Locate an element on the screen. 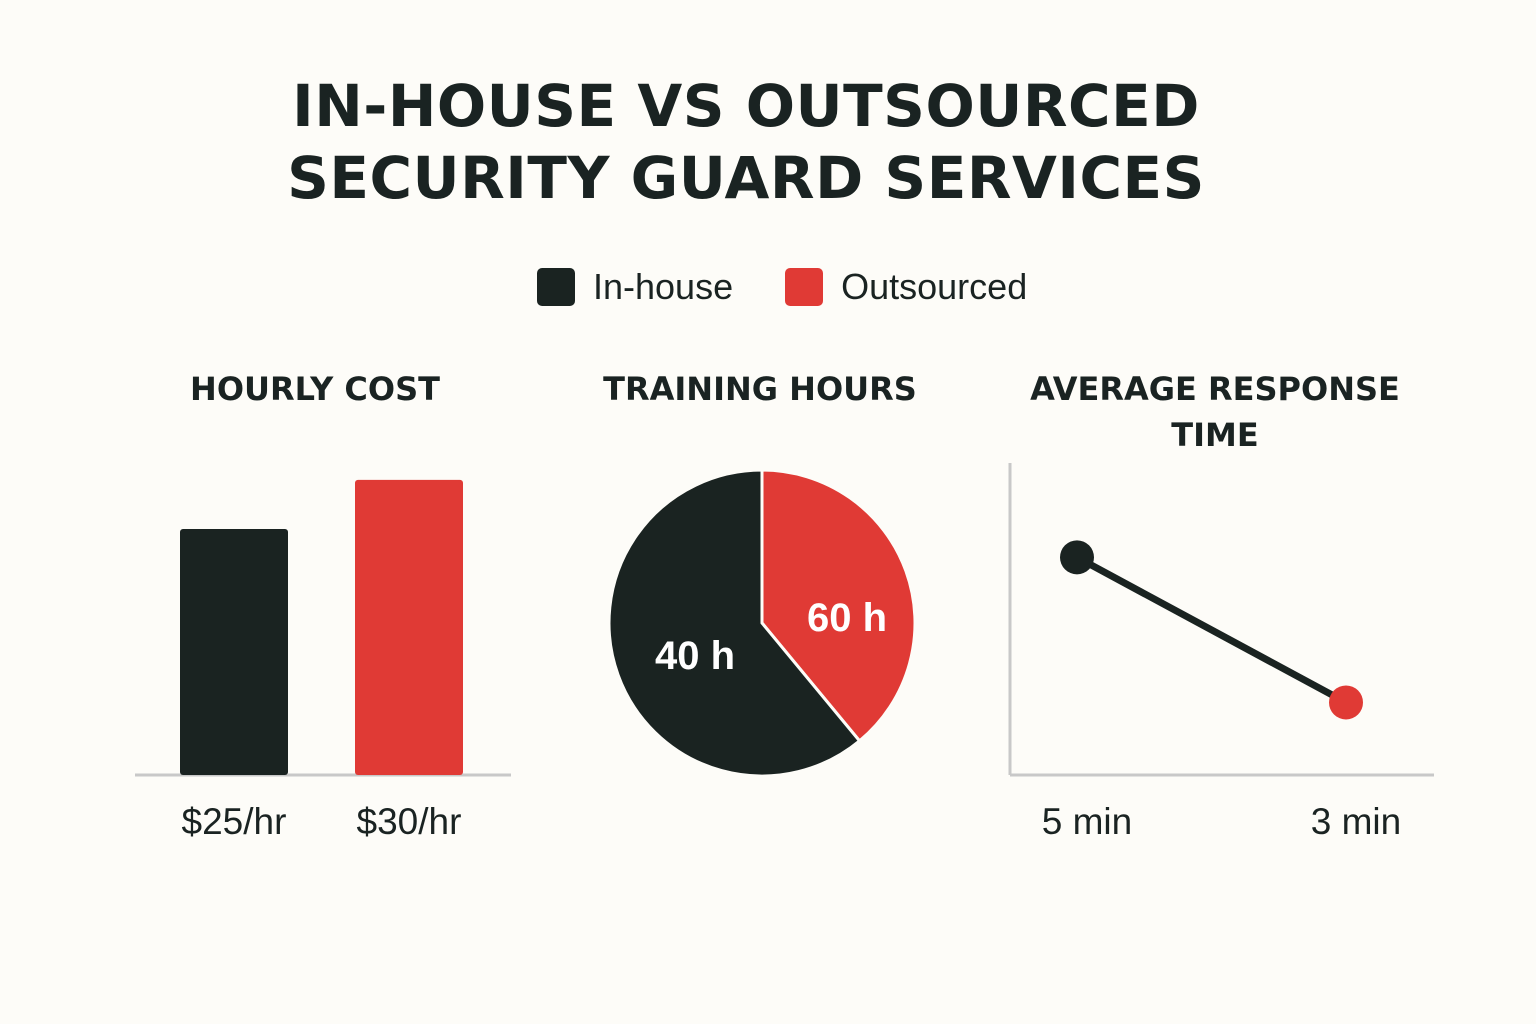 This screenshot has width=1536, height=1024. bar-tick-label: $30/hr is located at coordinates (409, 821).